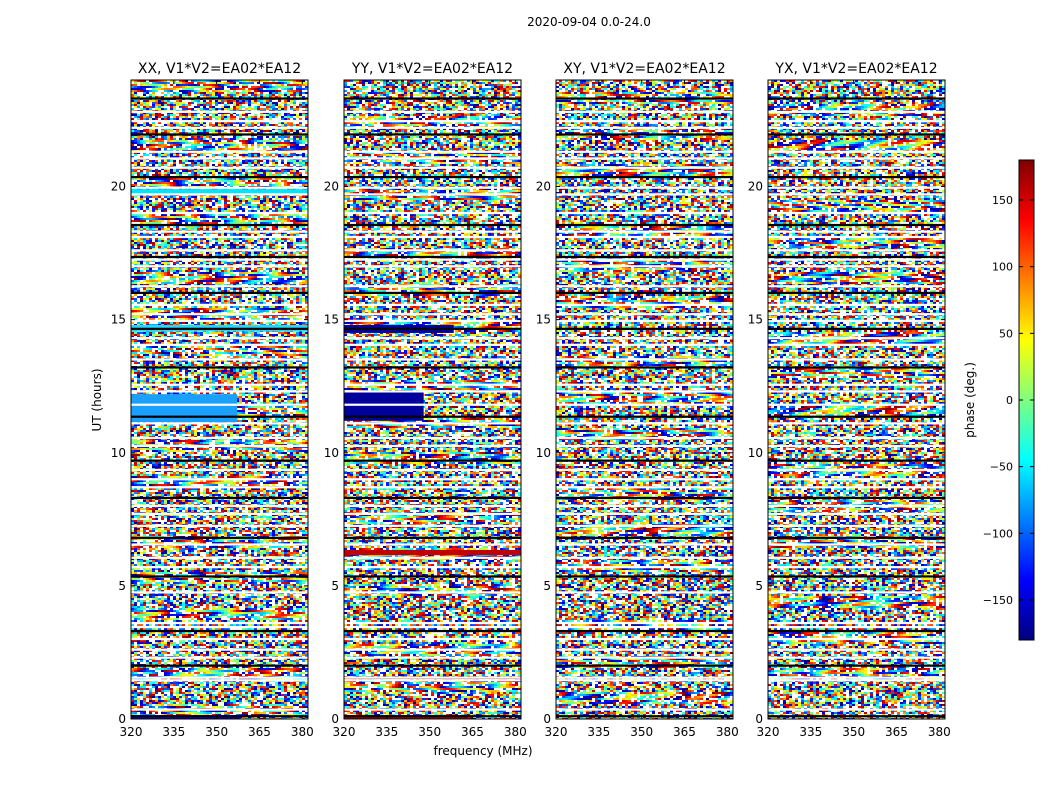  What do you see at coordinates (184, 408) in the screenshot?
I see `coherent-phase-strip` at bounding box center [184, 408].